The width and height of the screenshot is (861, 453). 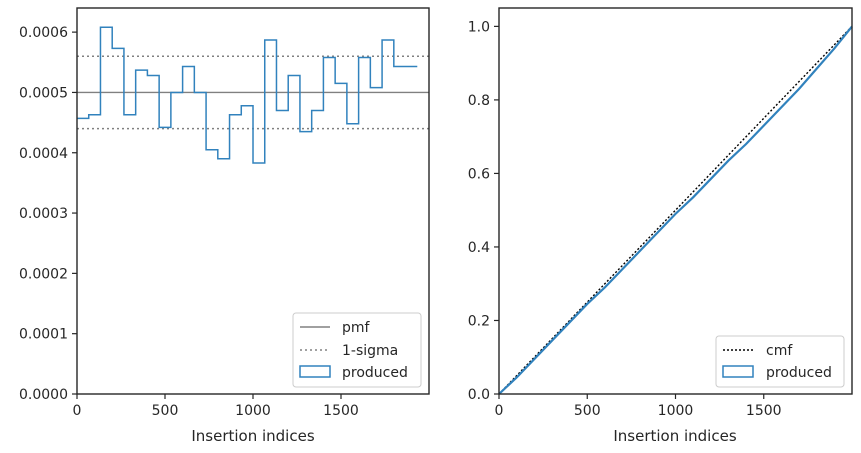 I want to click on right-y-tick-label: 0.8, so click(x=479, y=101).